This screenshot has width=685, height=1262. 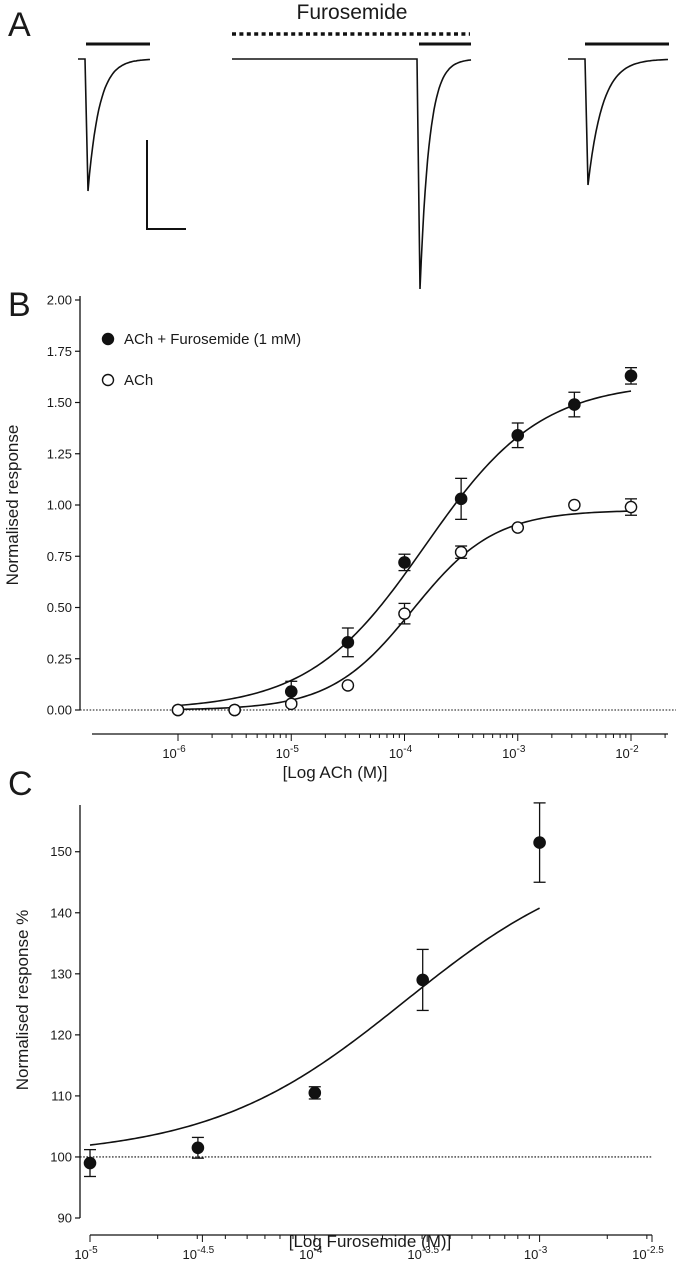 I want to click on y-tick-label: 150, so click(x=61, y=851).